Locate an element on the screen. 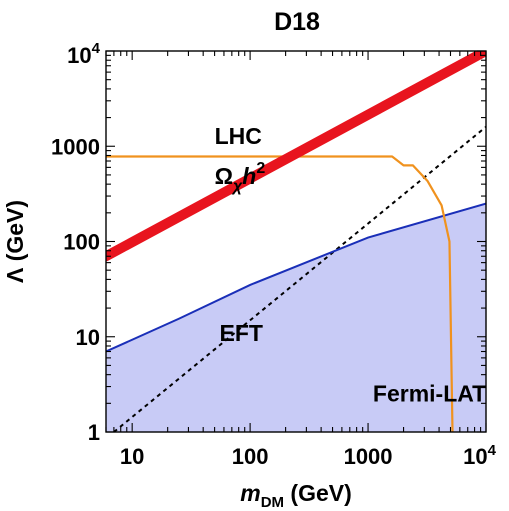 This screenshot has height=511, width=509. omega-label: Ωχh2 is located at coordinates (240, 177).